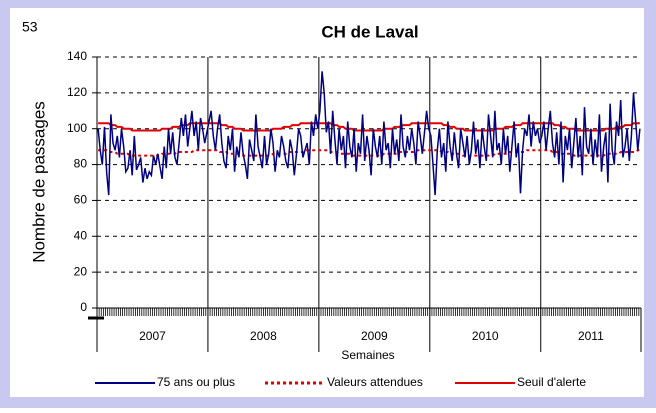 Image resolution: width=656 pixels, height=413 pixels. What do you see at coordinates (83, 307) in the screenshot?
I see `y-tick-label: 0` at bounding box center [83, 307].